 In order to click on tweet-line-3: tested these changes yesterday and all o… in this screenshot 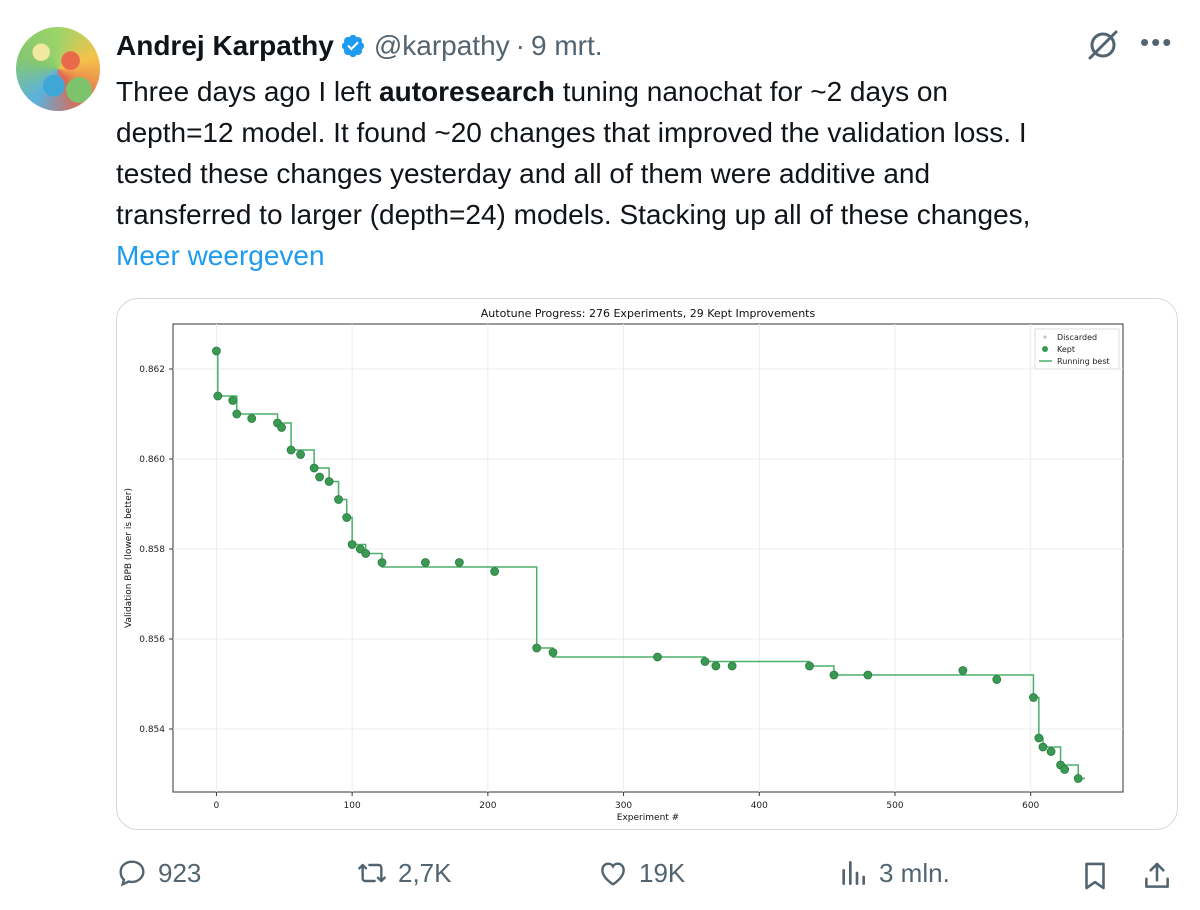, I will do `click(523, 173)`.